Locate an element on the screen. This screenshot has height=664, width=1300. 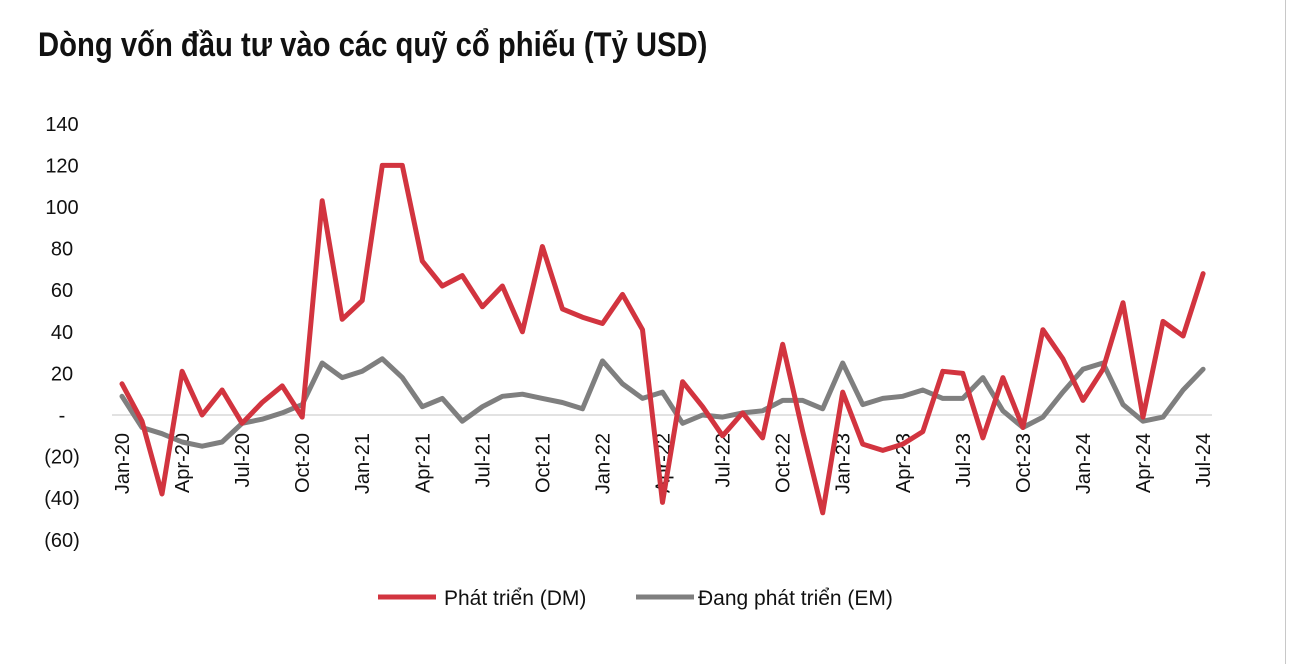
x-tick-label: Apr-21 is located at coordinates (423, 463).